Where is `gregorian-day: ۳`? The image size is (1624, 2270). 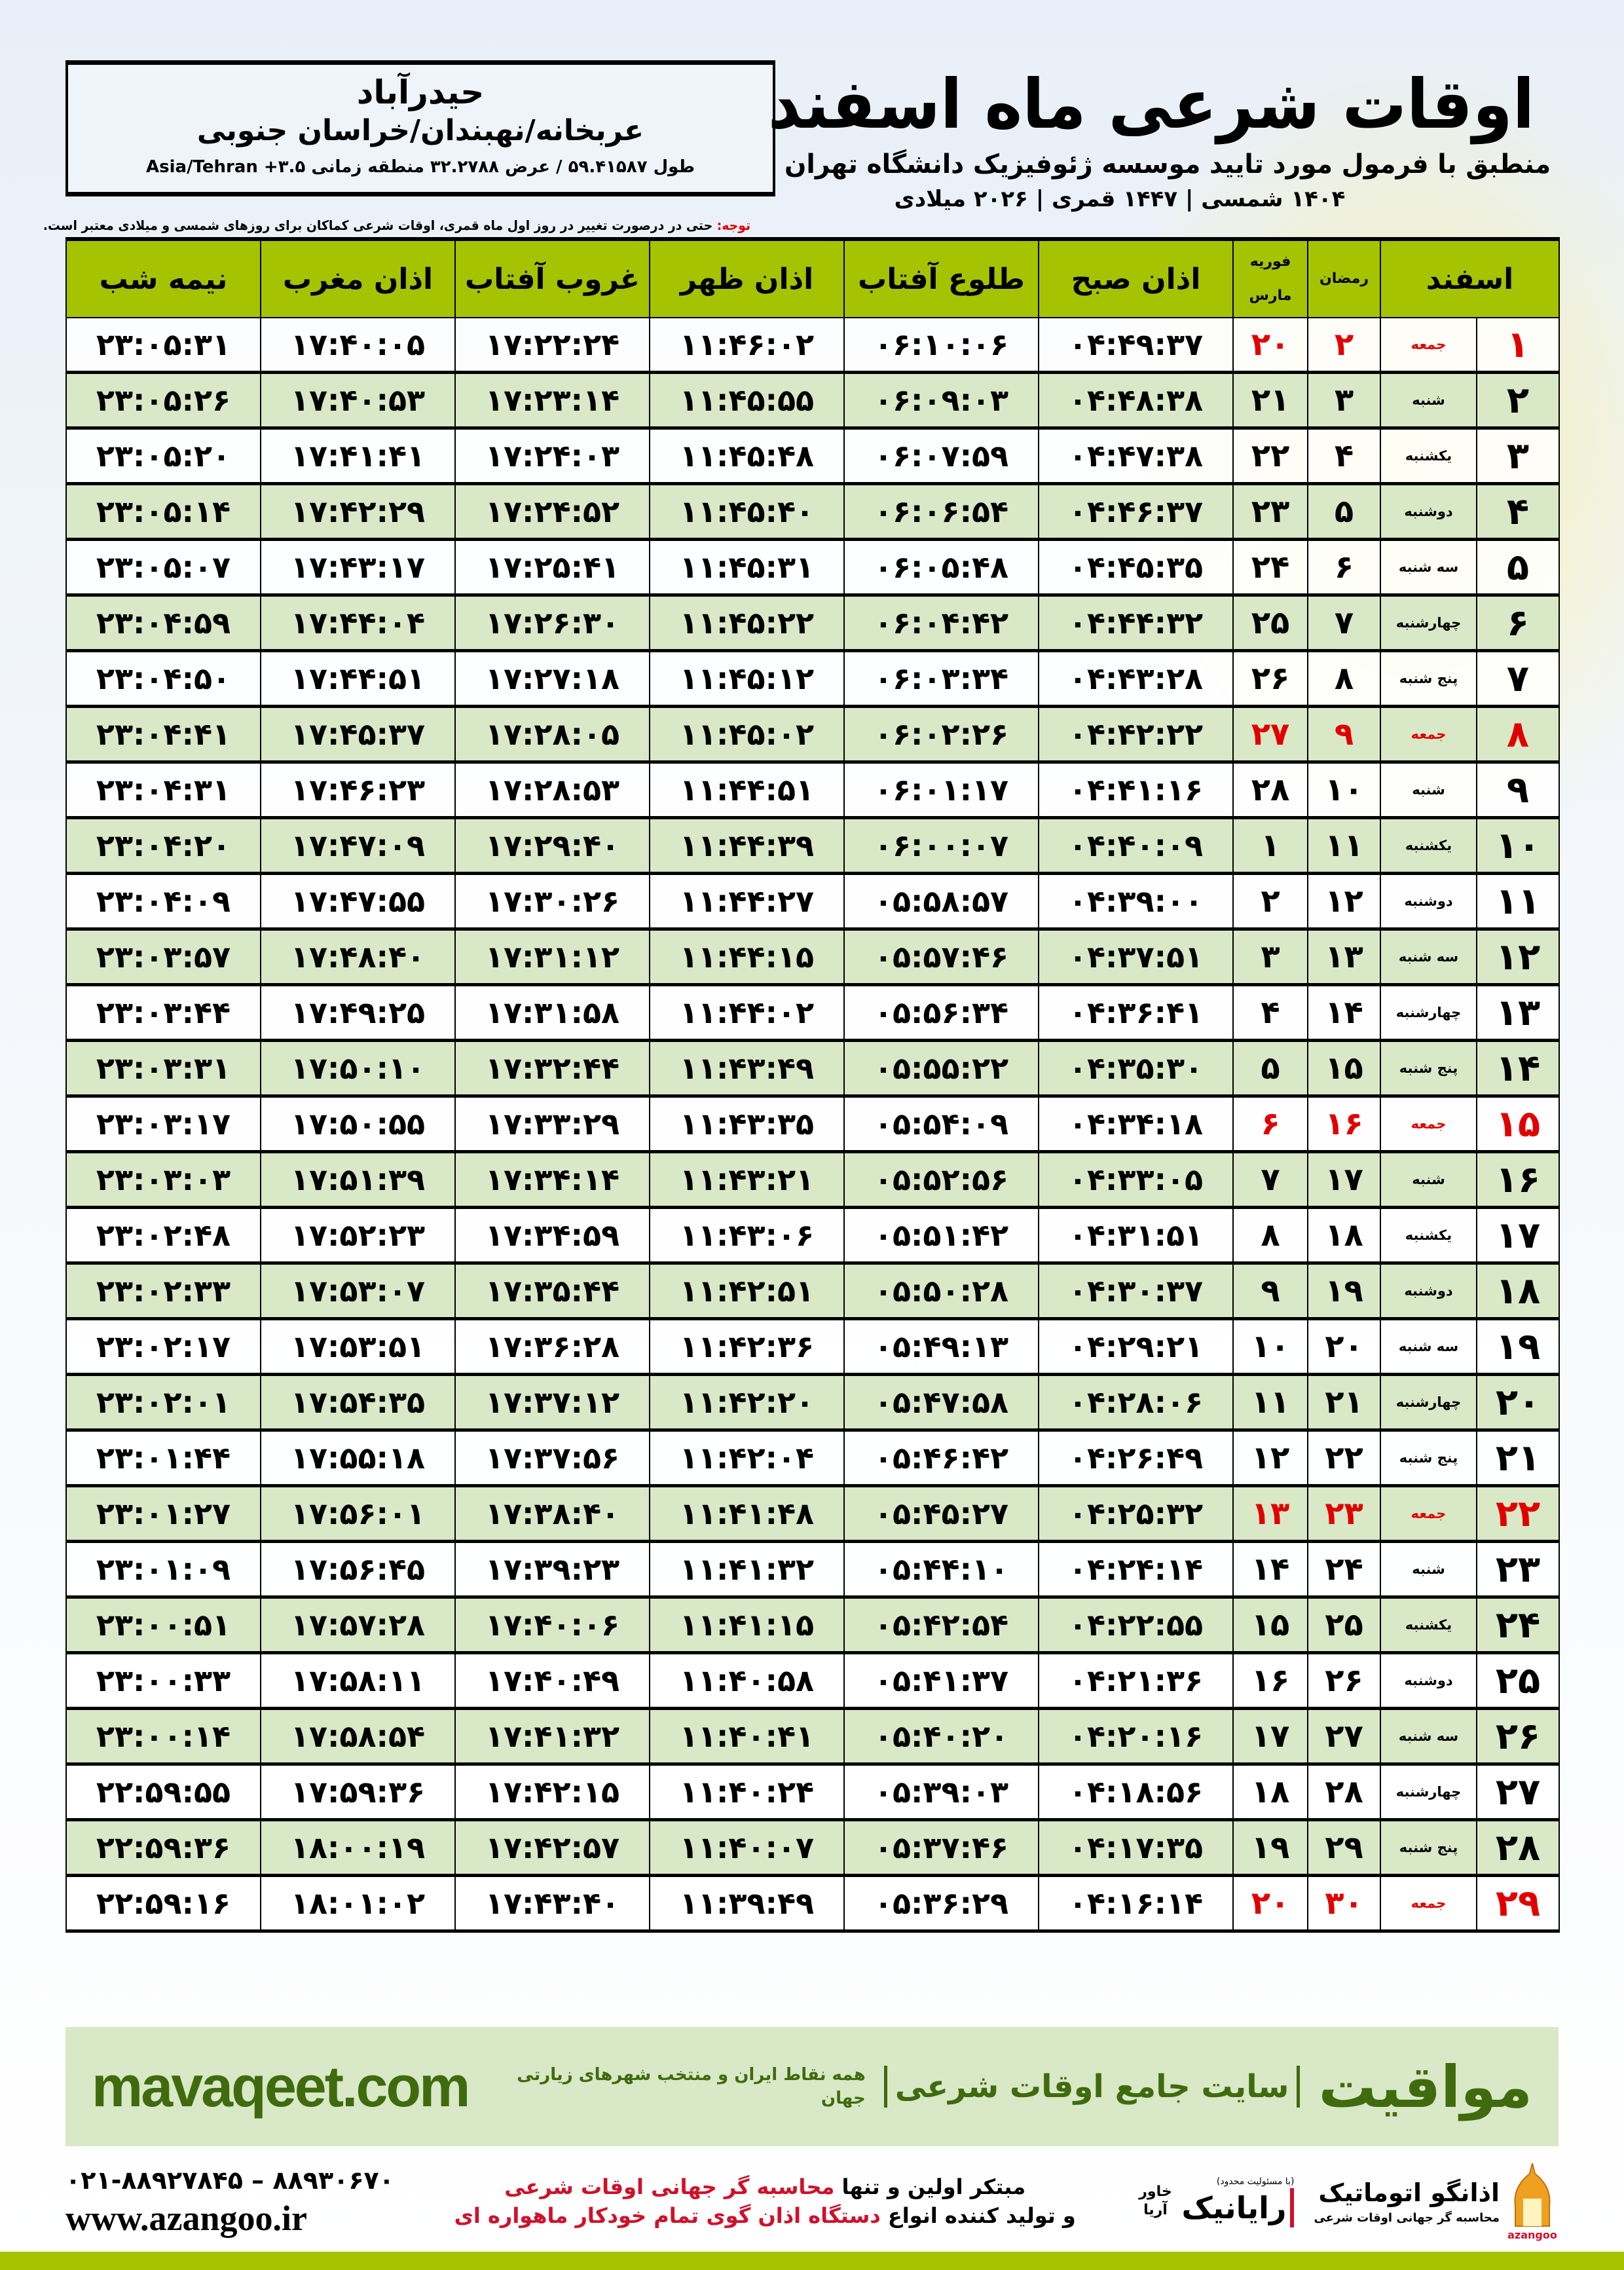
gregorian-day: ۳ is located at coordinates (1270, 957).